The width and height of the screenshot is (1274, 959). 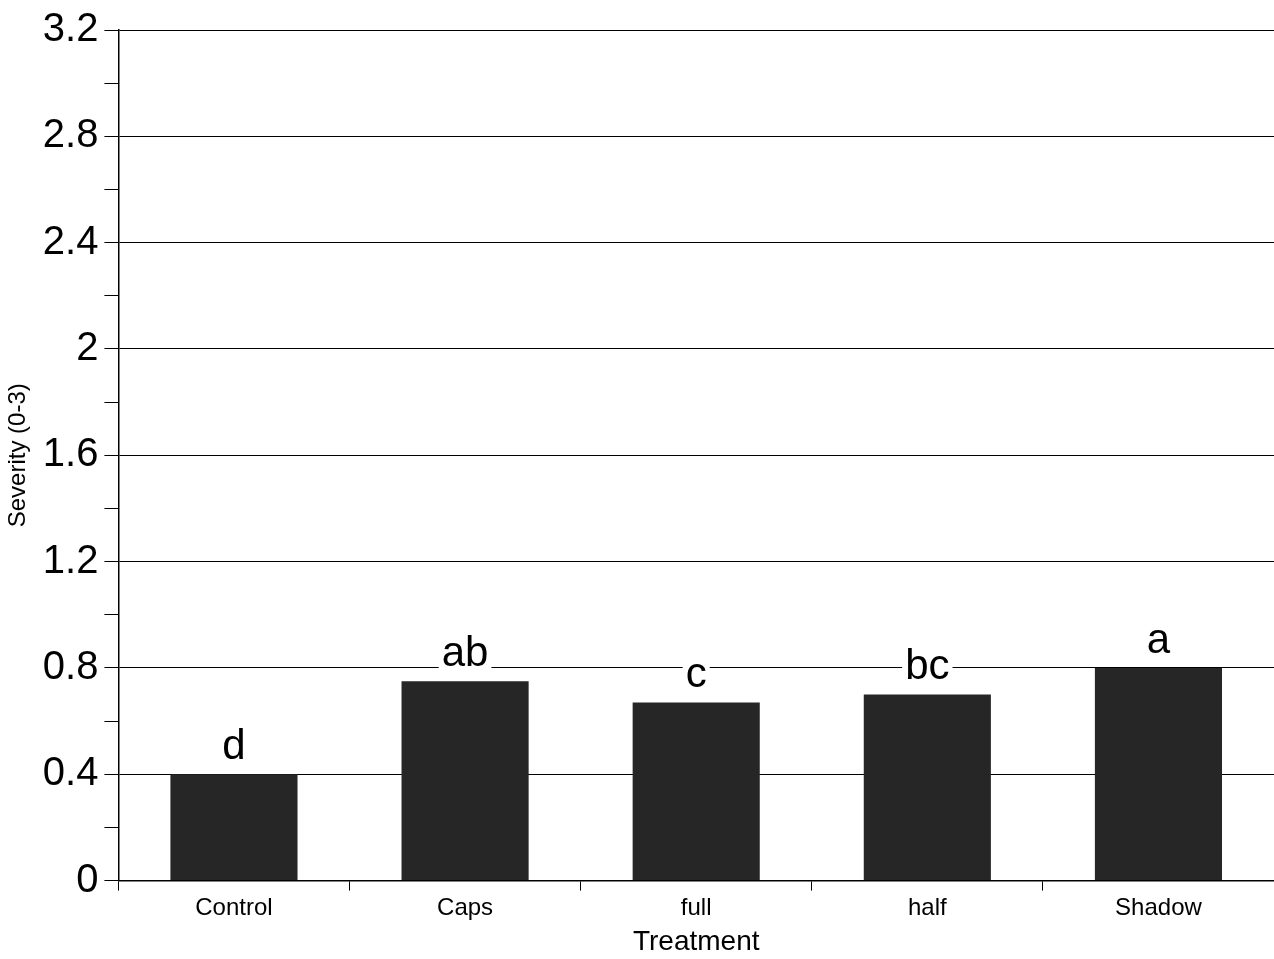 I want to click on x-tick-label: Control, so click(x=234, y=906).